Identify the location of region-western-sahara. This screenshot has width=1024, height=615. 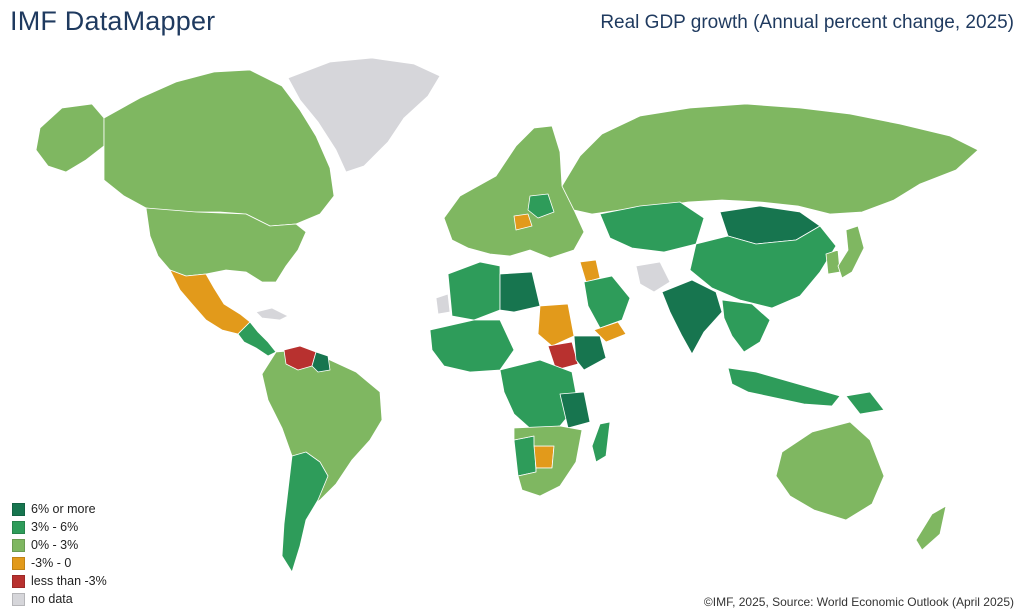
(443, 304).